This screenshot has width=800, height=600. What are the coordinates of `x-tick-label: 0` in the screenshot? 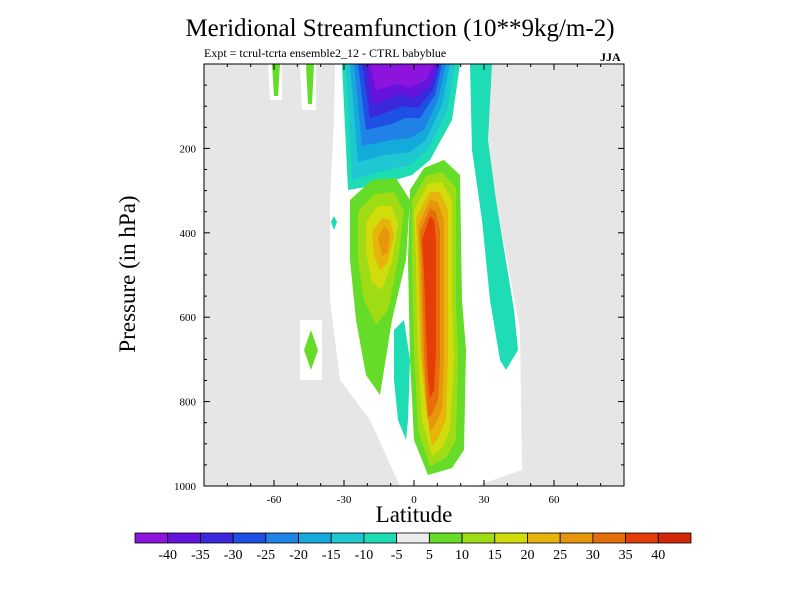 It's located at (414, 500).